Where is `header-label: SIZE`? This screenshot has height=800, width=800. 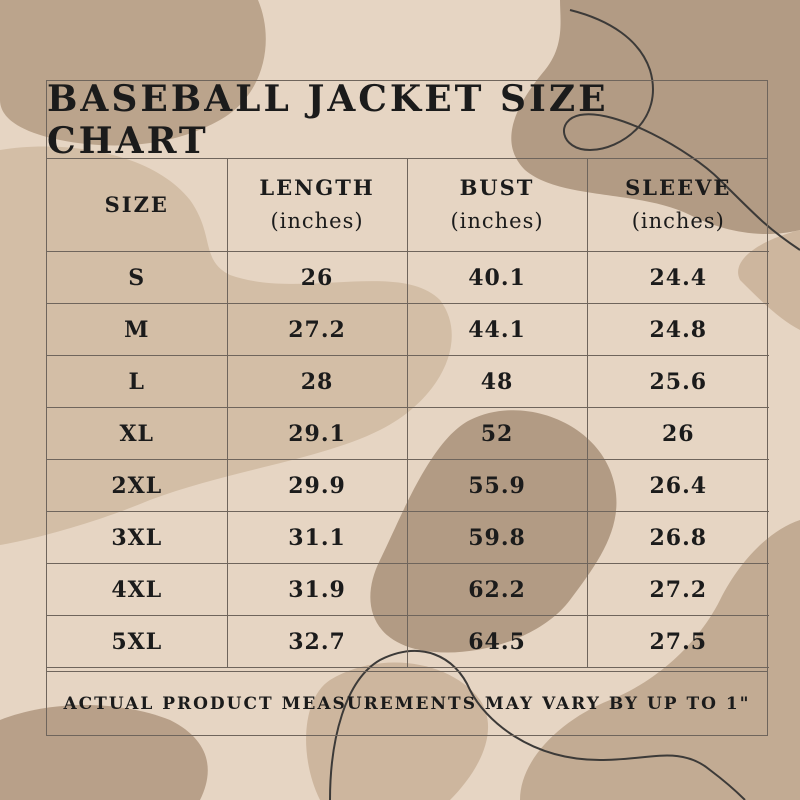
header-label: SIZE is located at coordinates (136, 204).